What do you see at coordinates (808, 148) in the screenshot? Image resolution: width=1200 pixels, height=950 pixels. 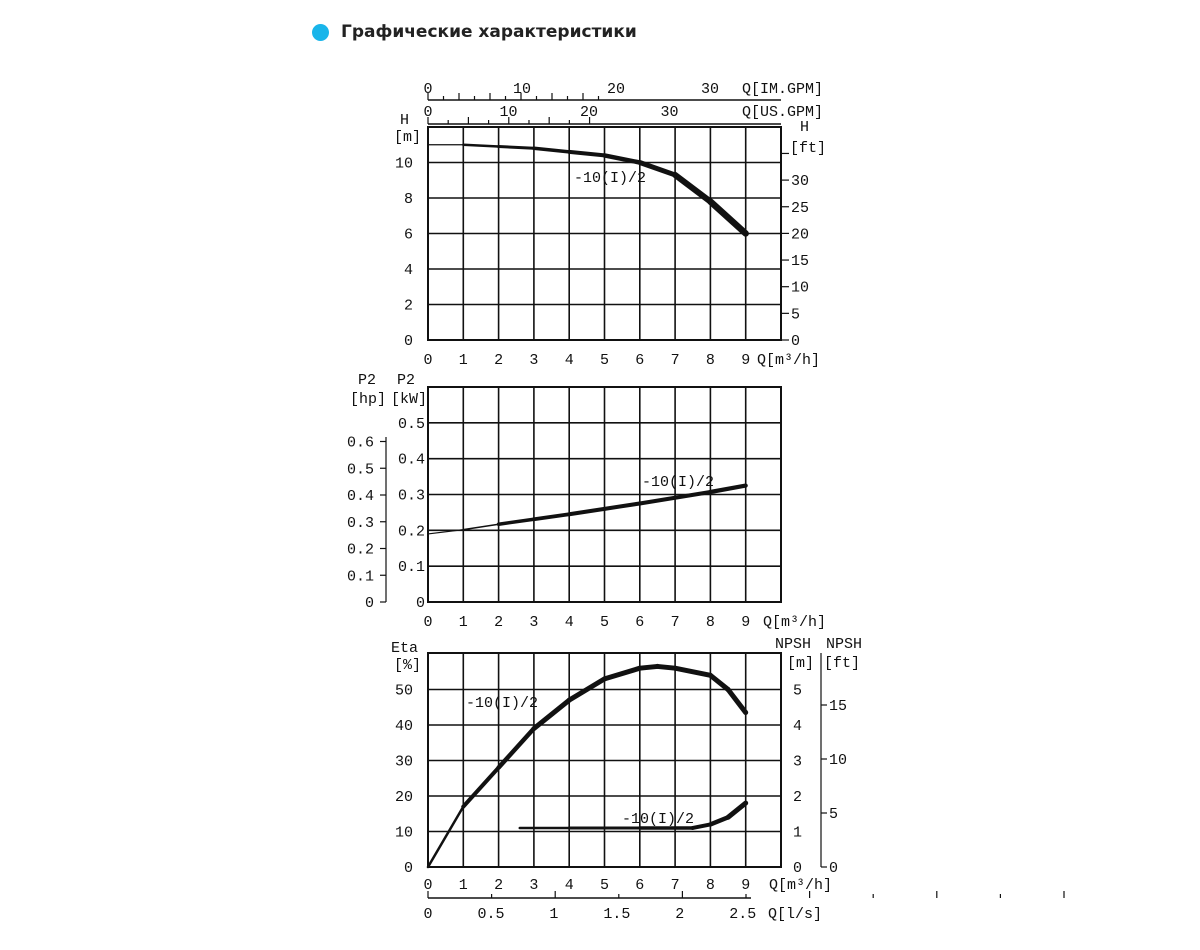 I see `head-ft-axis-unit: [ft]` at bounding box center [808, 148].